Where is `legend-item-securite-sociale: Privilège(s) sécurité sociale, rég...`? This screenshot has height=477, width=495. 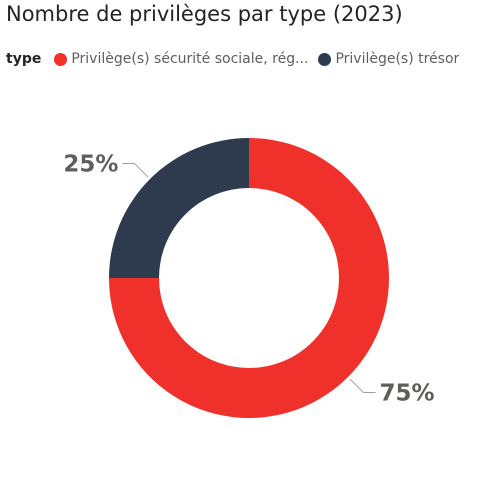 legend-item-securite-sociale: Privilège(s) sécurité sociale, rég... is located at coordinates (181, 59).